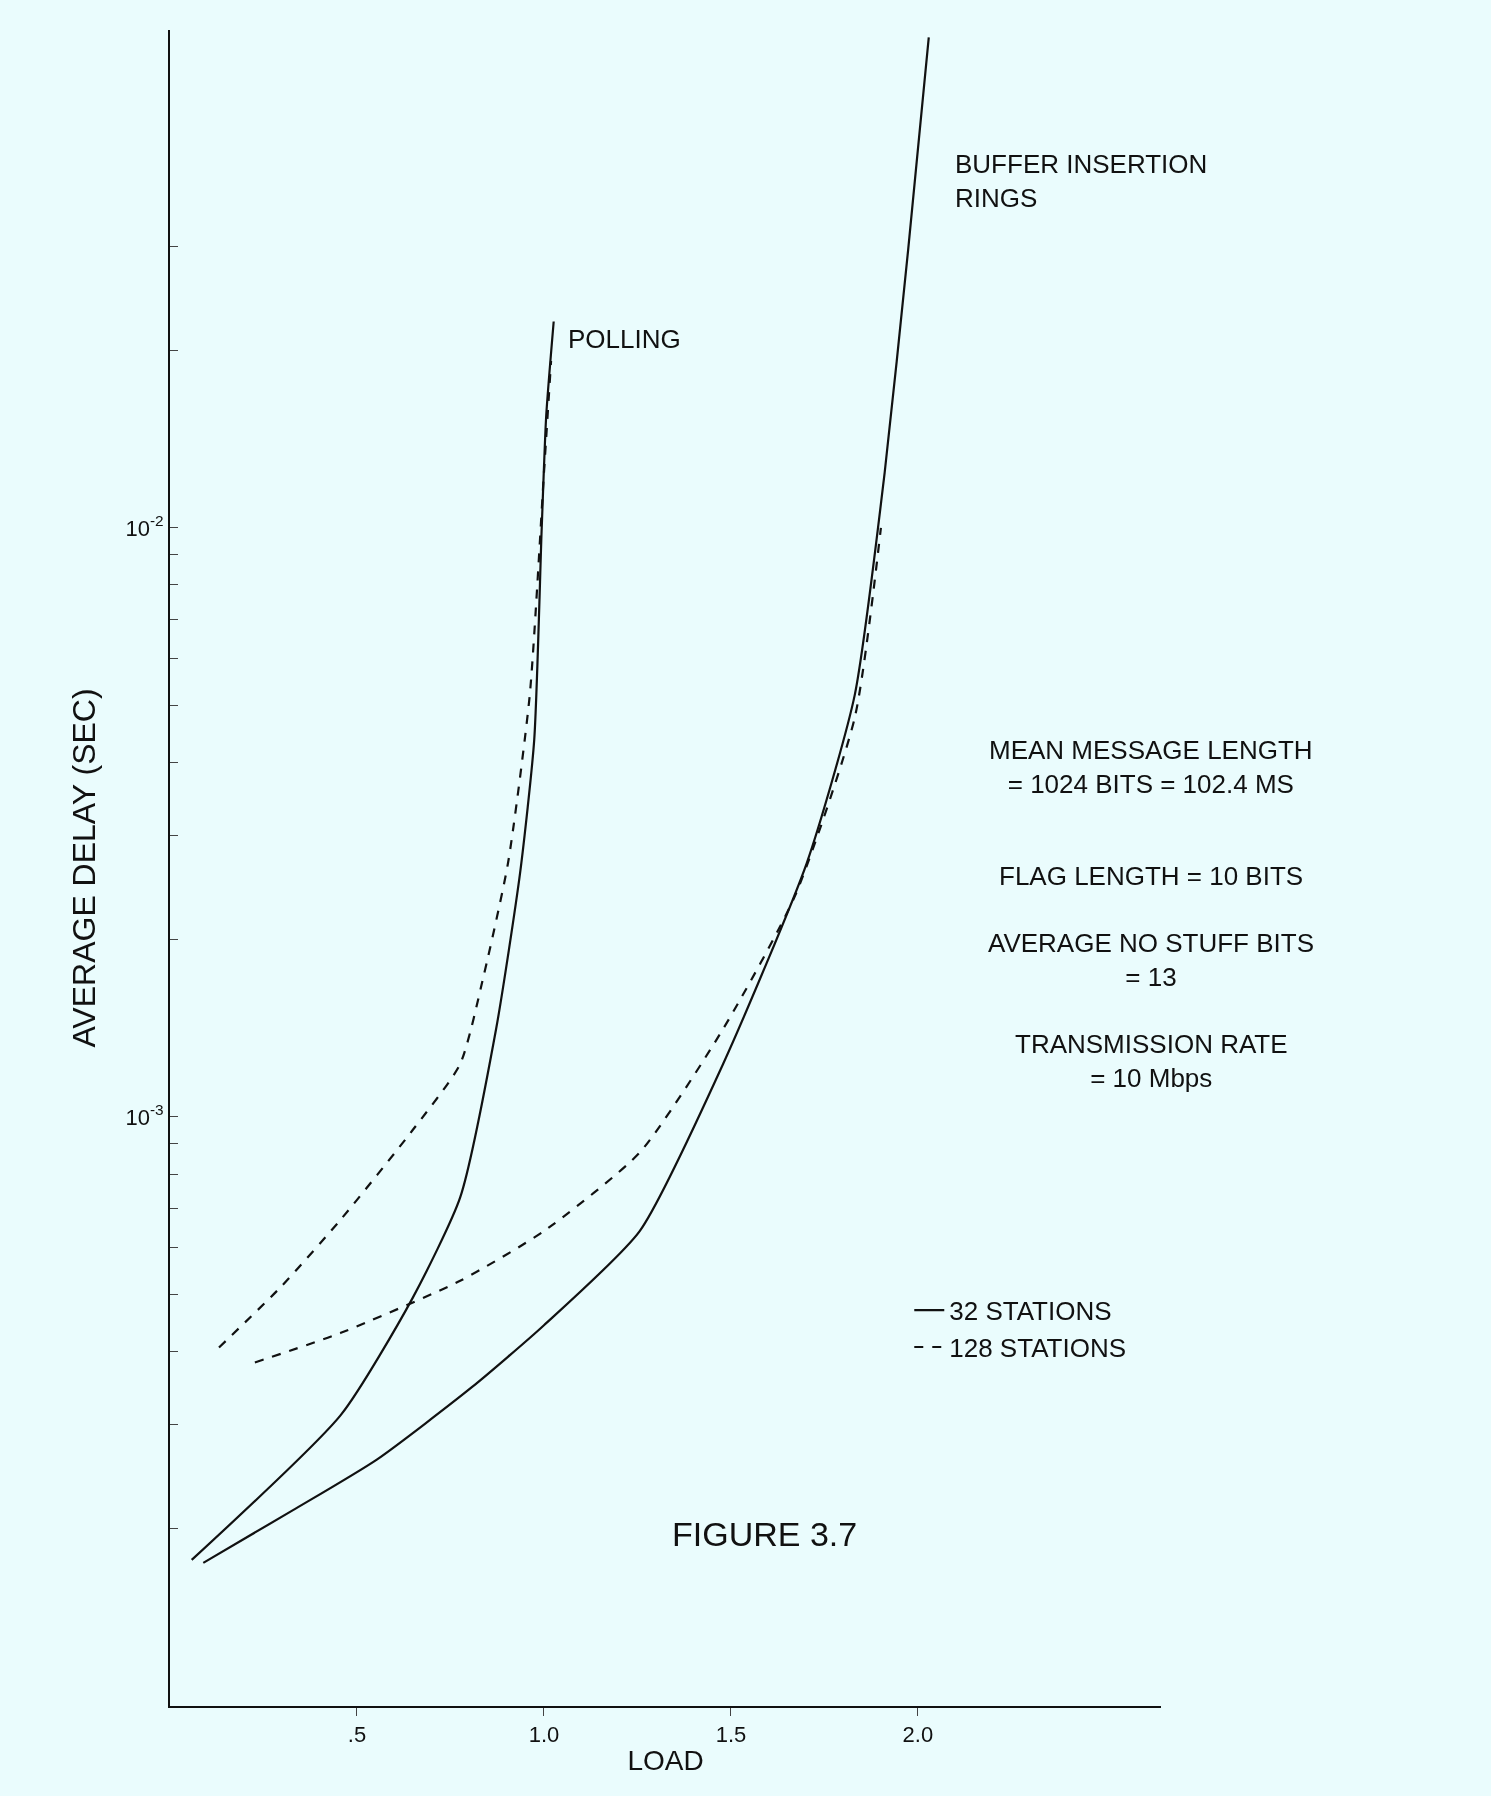 The width and height of the screenshot is (1491, 1796). I want to click on annotation: AVERAGE NO STUFF BITS = 13, so click(1151, 960).